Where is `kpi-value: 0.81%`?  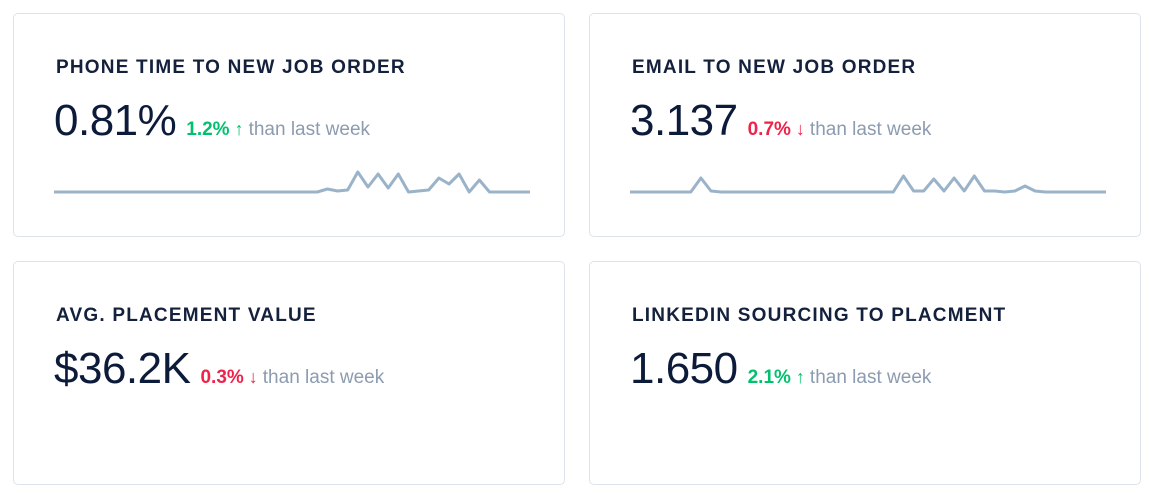 kpi-value: 0.81% is located at coordinates (115, 120).